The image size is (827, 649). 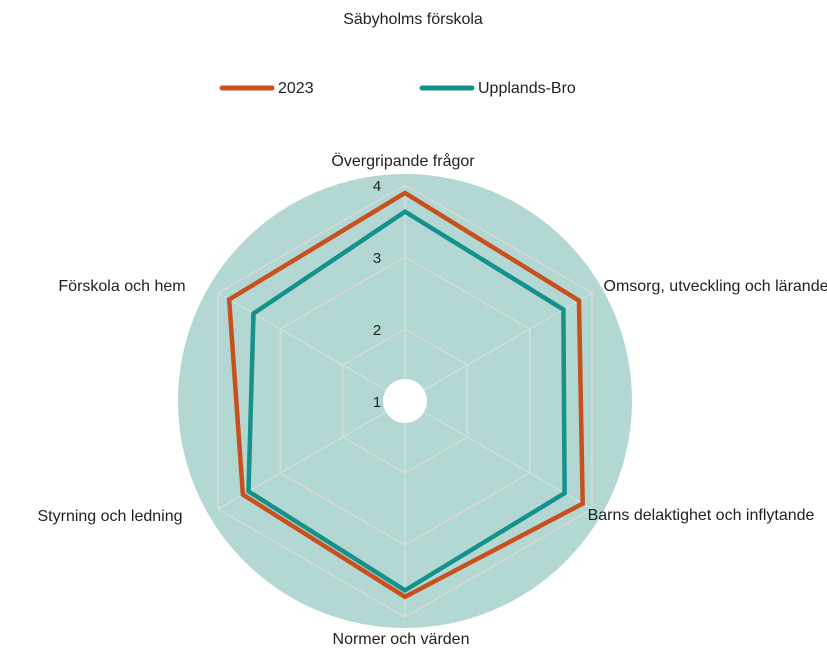 What do you see at coordinates (403, 161) in the screenshot?
I see `category-label: Övergripande frågor` at bounding box center [403, 161].